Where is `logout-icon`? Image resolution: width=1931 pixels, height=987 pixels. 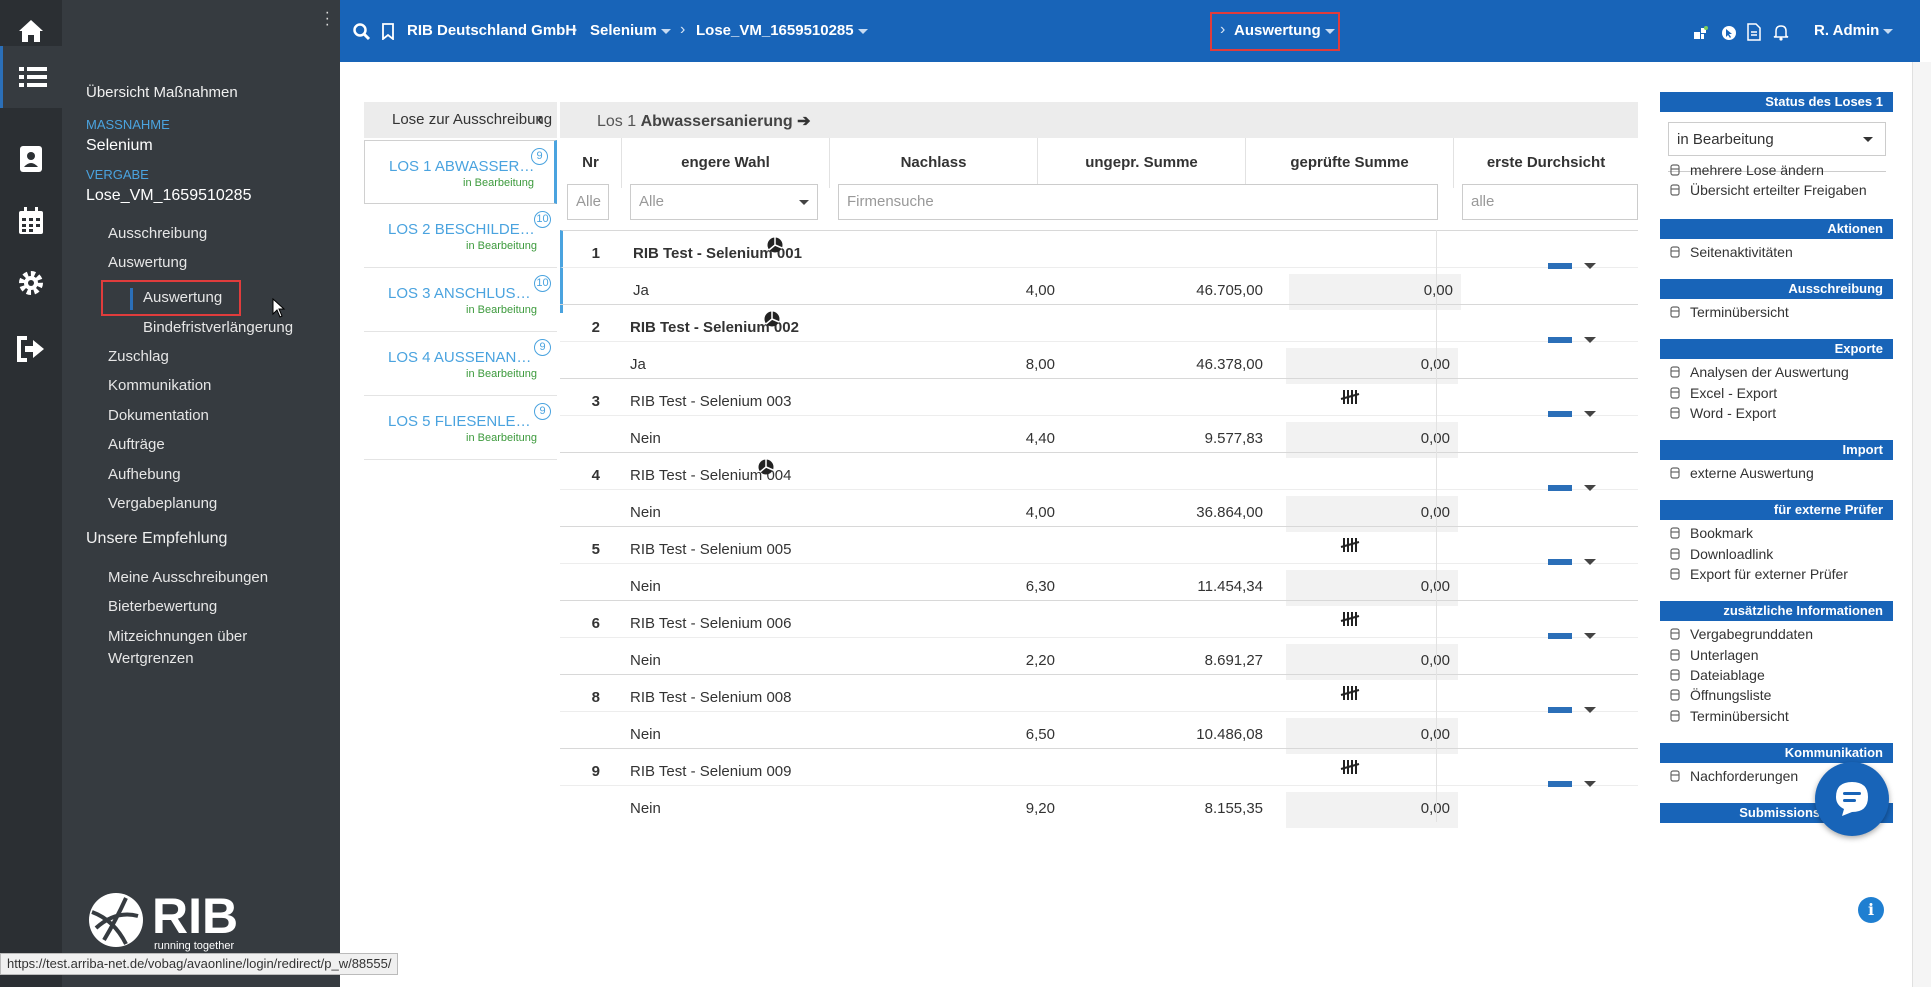 logout-icon is located at coordinates (31, 349).